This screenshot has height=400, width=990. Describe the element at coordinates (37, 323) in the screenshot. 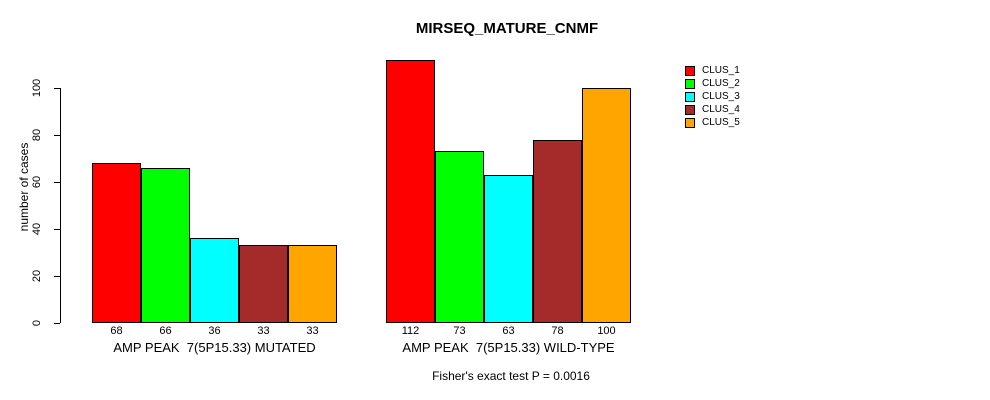

I see `y-tick-label: 0` at that location.